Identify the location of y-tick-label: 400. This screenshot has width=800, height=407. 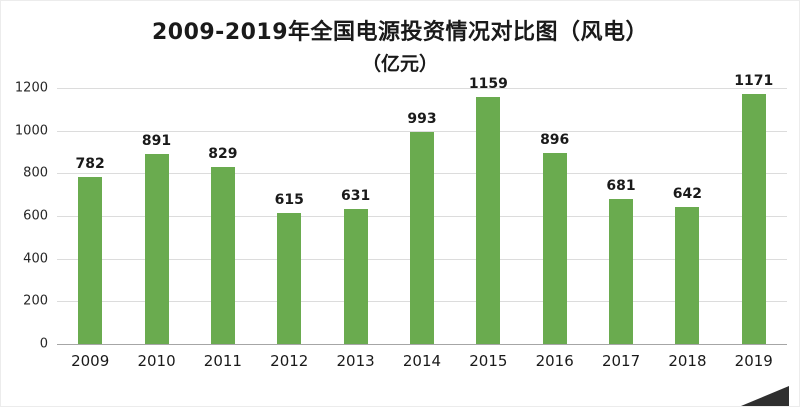
(35, 259).